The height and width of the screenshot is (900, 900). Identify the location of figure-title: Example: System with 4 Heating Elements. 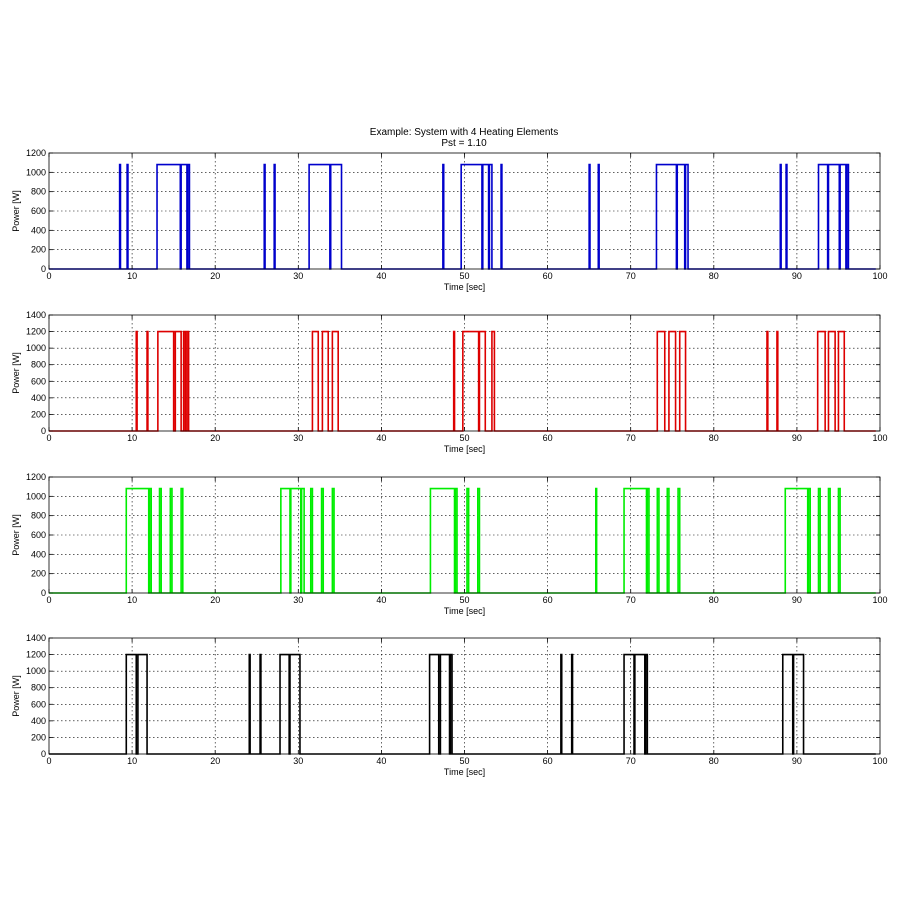
(464, 132).